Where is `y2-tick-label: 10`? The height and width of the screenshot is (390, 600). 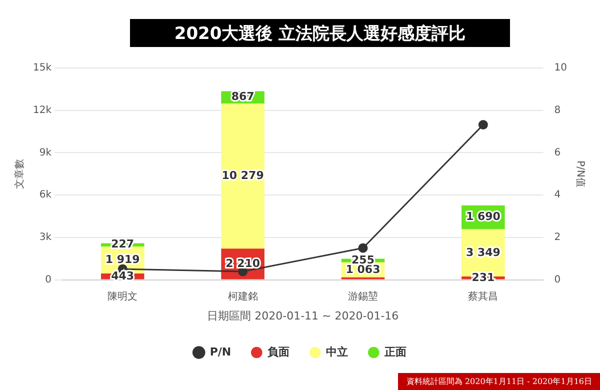
y2-tick-label: 10 is located at coordinates (561, 68).